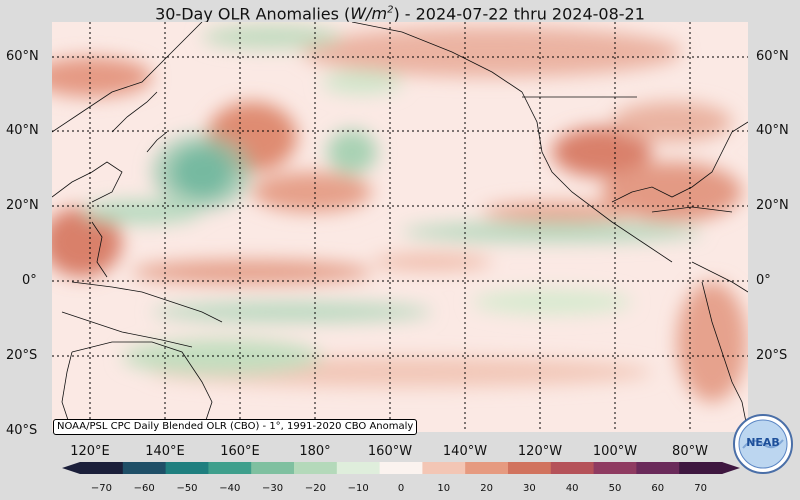  I want to click on colorbar, so click(401, 468).